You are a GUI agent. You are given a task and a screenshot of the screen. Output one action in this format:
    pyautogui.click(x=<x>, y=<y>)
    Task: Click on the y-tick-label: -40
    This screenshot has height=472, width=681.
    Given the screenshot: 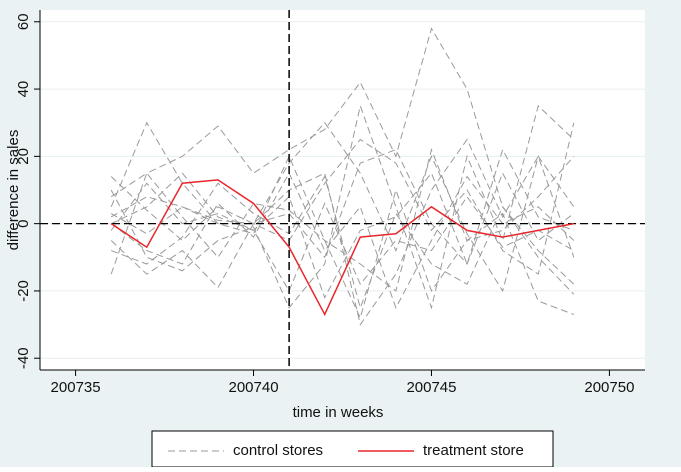 What is the action you would take?
    pyautogui.click(x=23, y=358)
    